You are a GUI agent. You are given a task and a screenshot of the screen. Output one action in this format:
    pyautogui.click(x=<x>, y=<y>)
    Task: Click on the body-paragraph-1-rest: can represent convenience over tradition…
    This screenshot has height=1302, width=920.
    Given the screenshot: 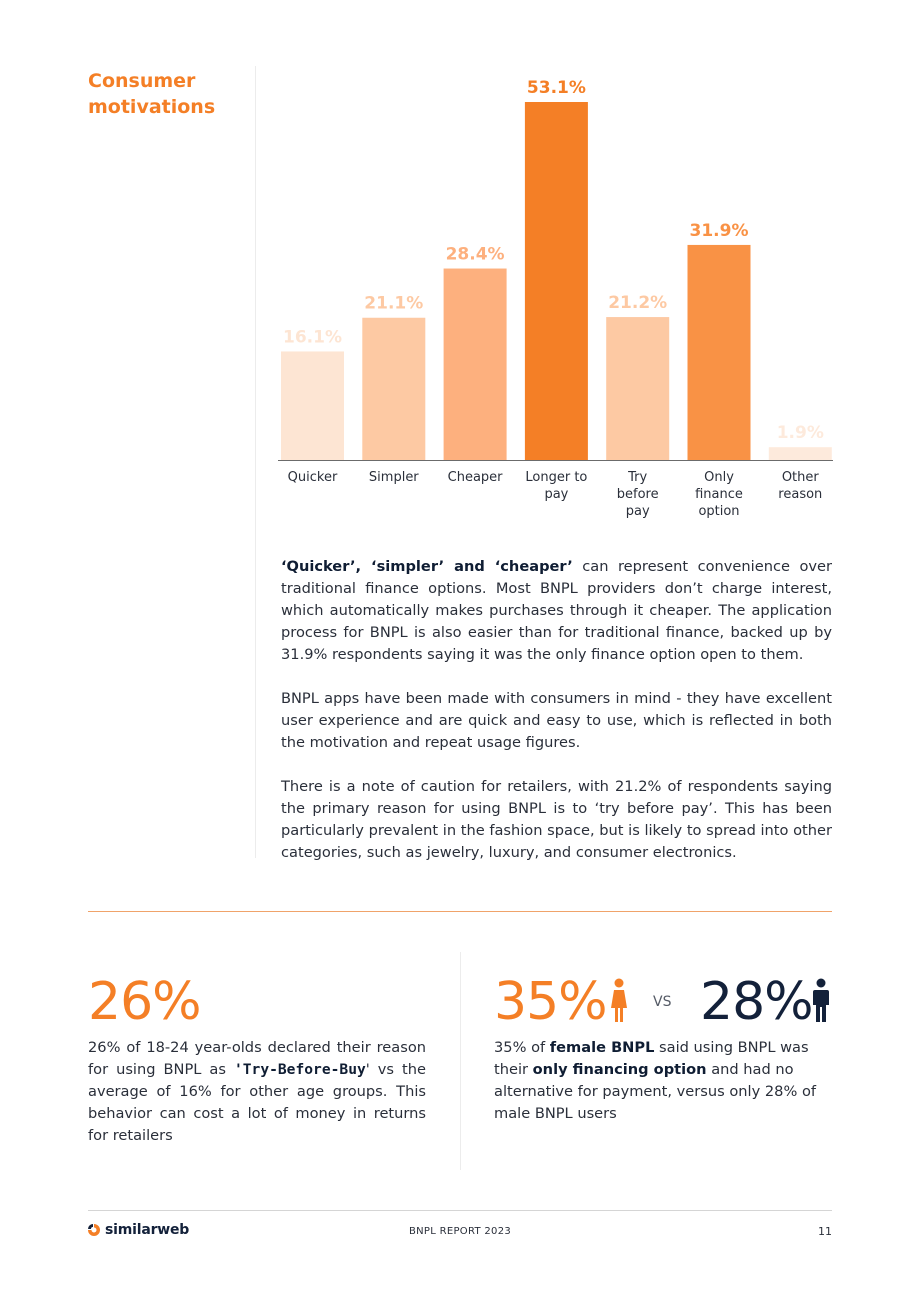 What is the action you would take?
    pyautogui.click(x=556, y=610)
    